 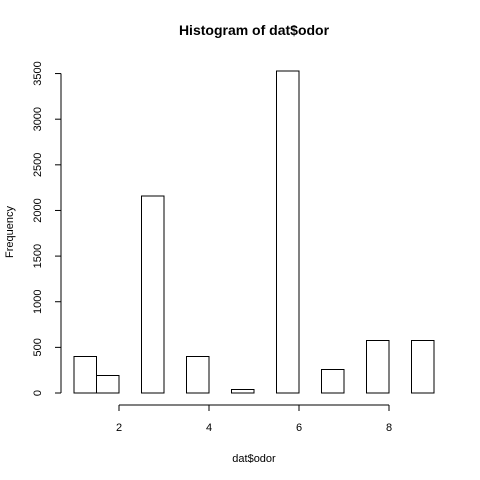 I want to click on y-tick-label: 1000, so click(x=38, y=301).